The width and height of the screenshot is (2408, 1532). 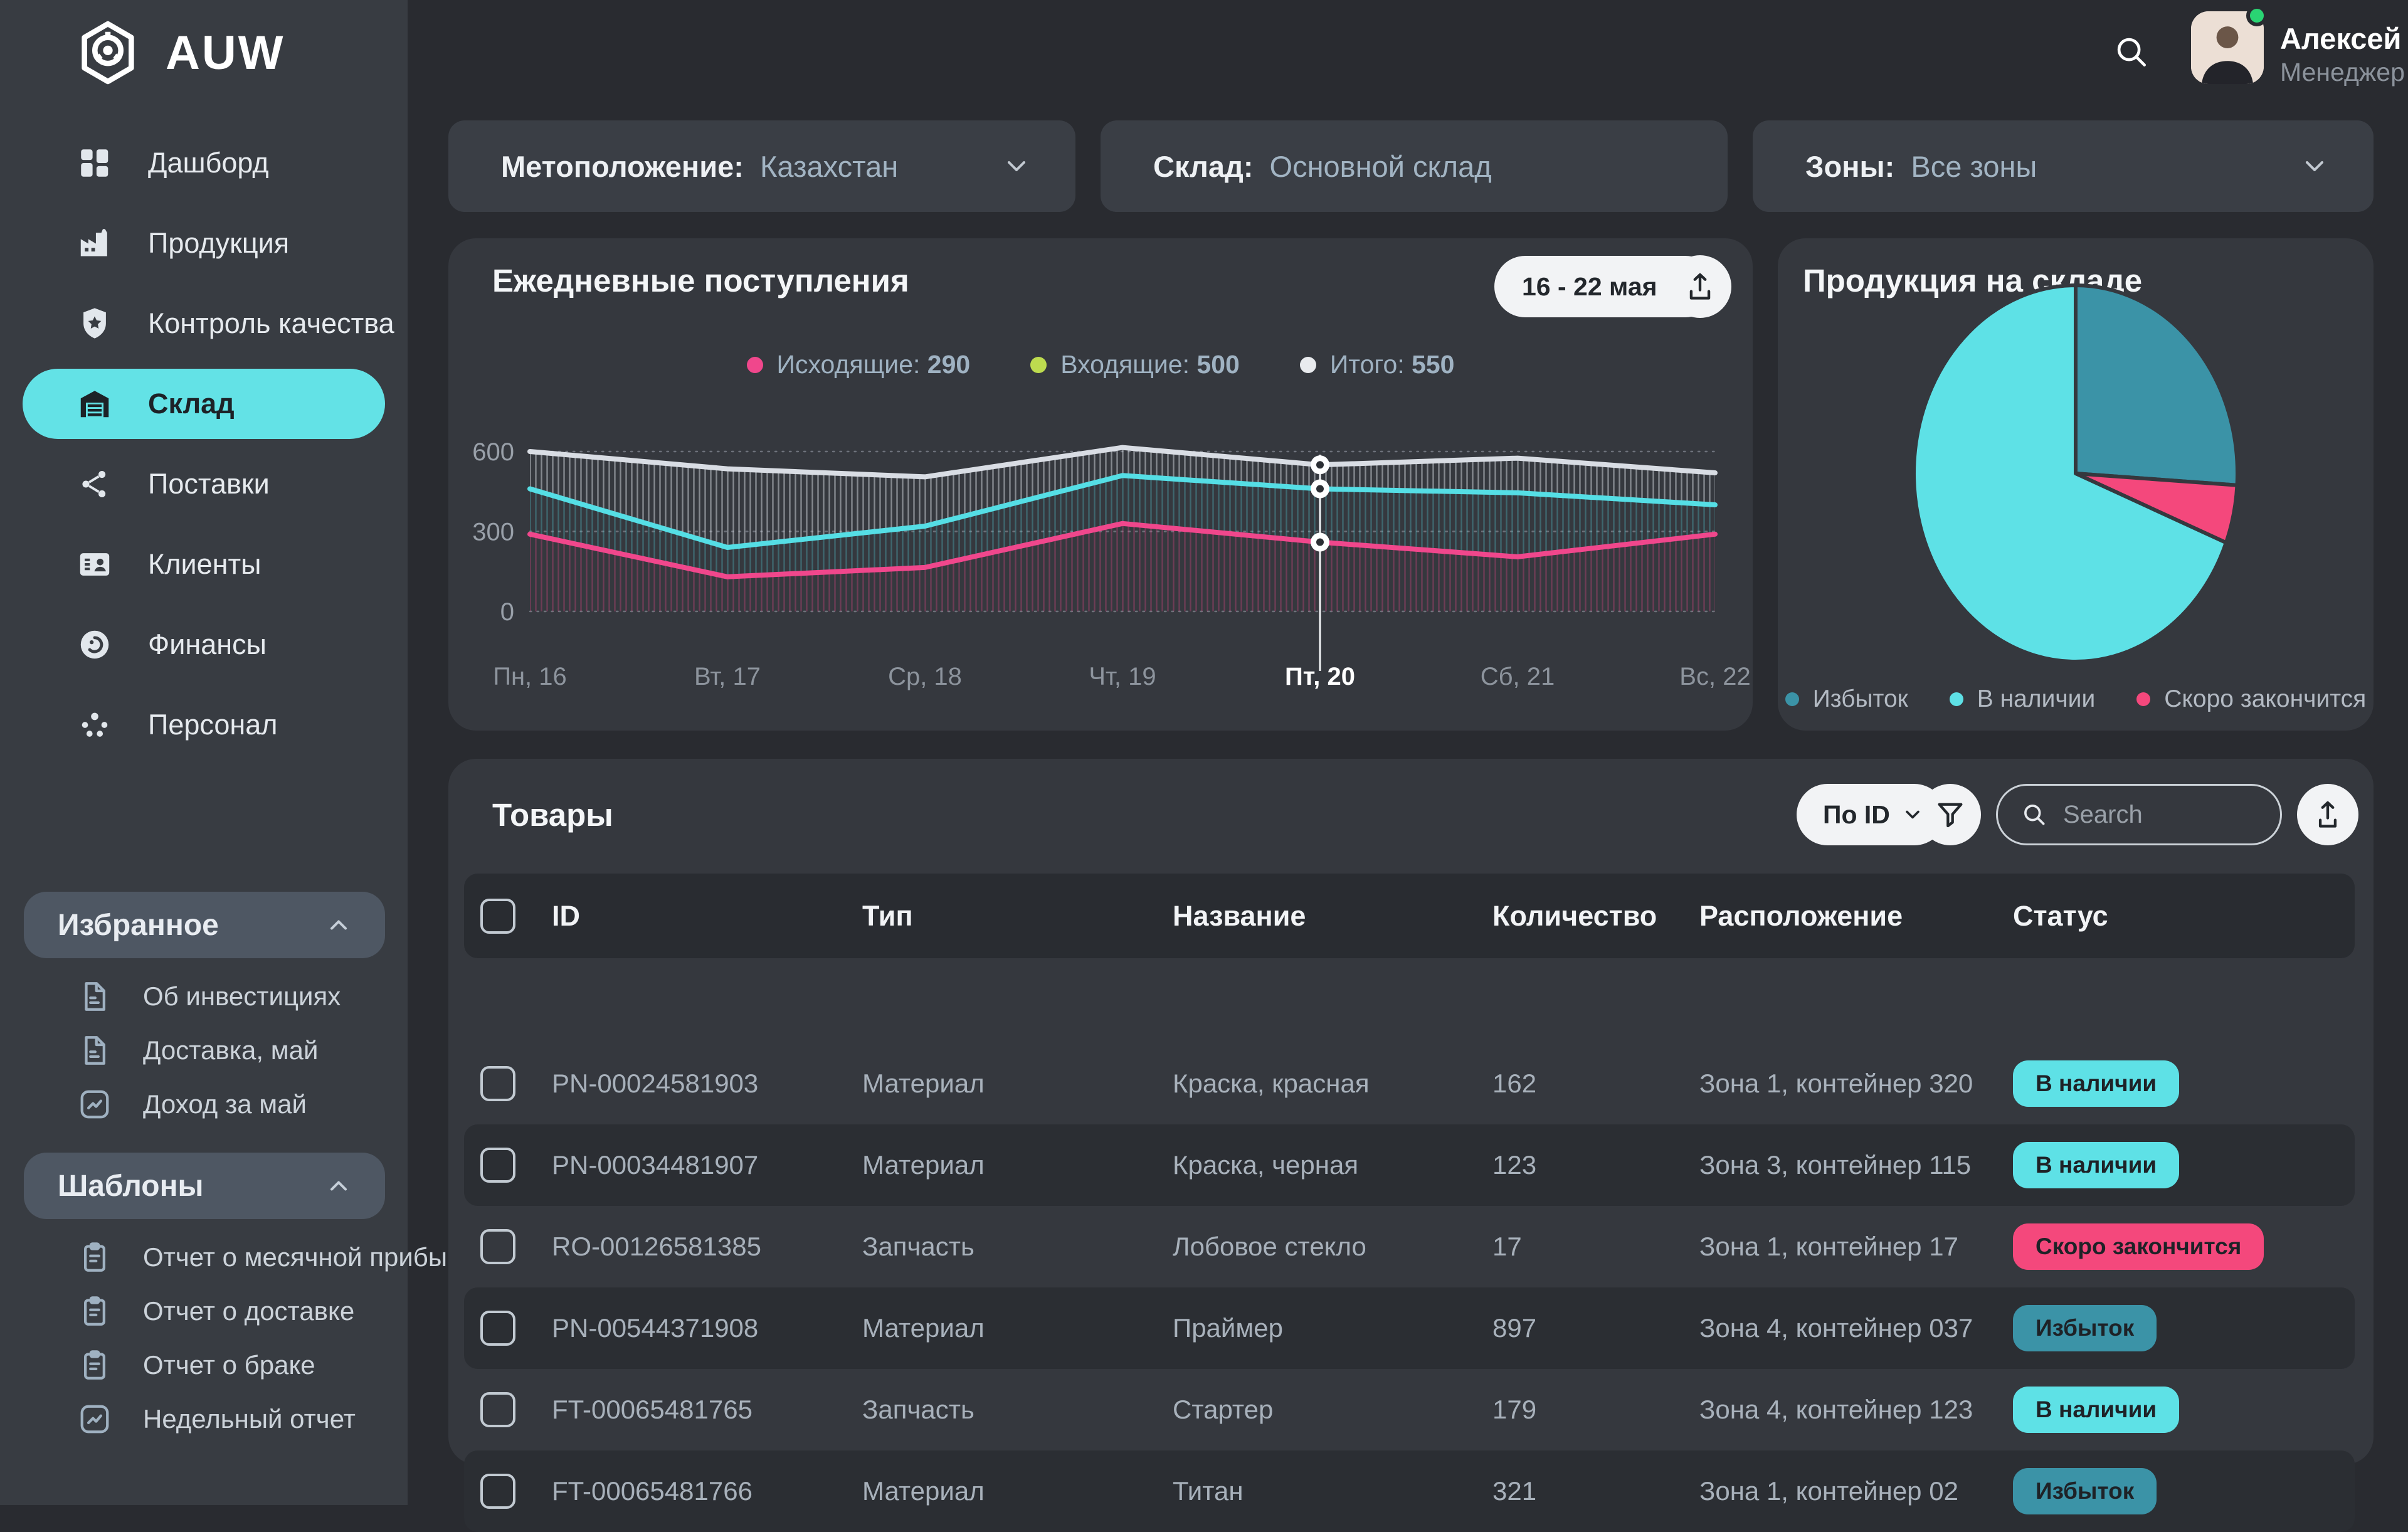 I want to click on column-header-2: Название, so click(x=1239, y=915).